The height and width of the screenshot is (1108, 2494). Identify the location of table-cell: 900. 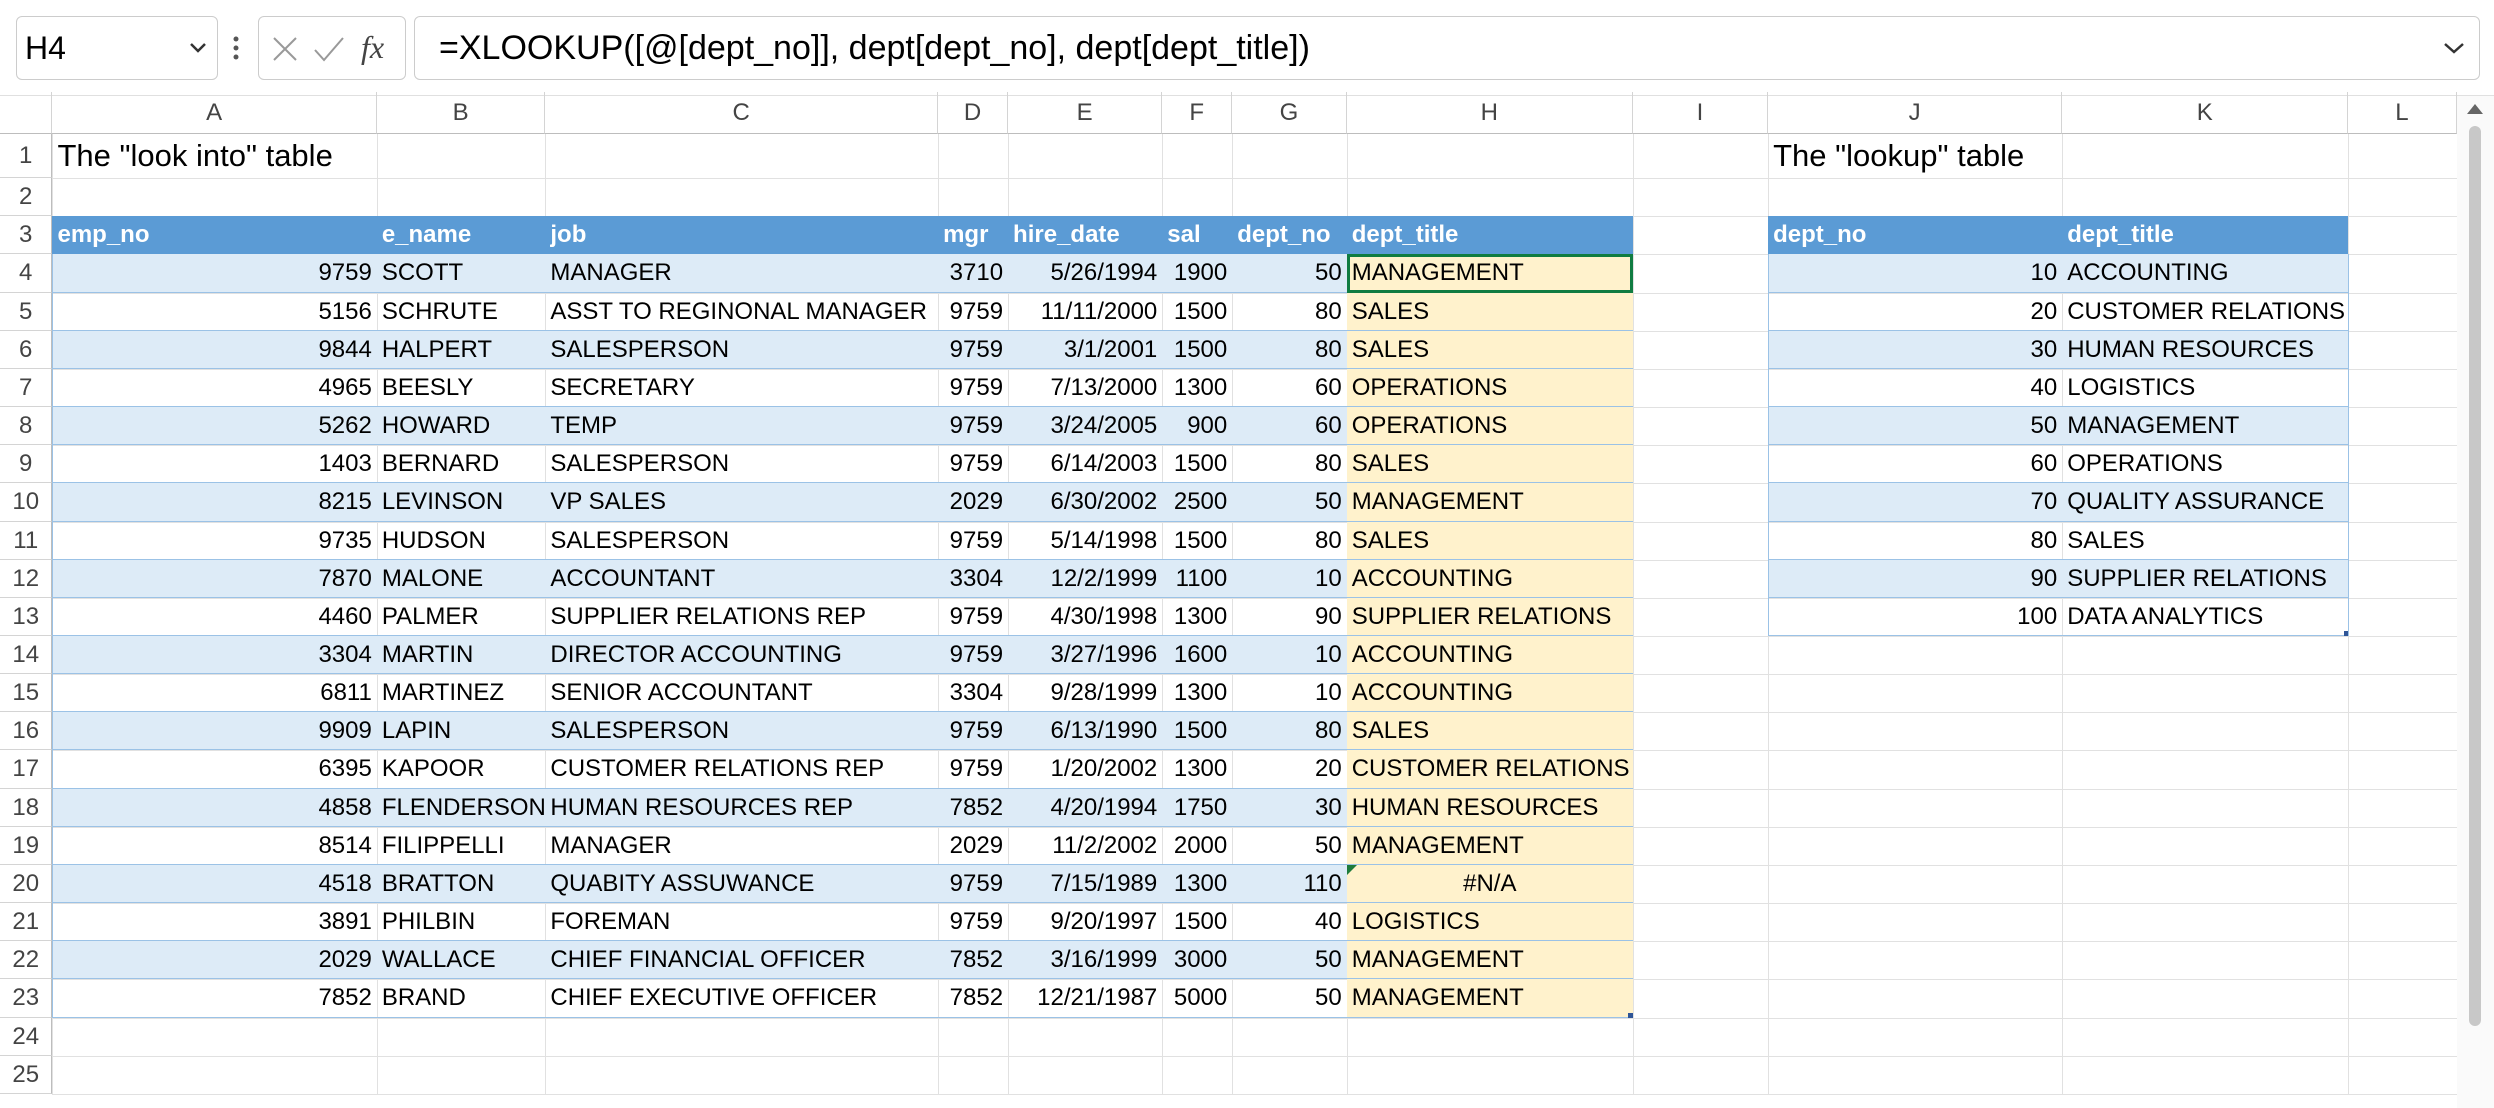
(1197, 426).